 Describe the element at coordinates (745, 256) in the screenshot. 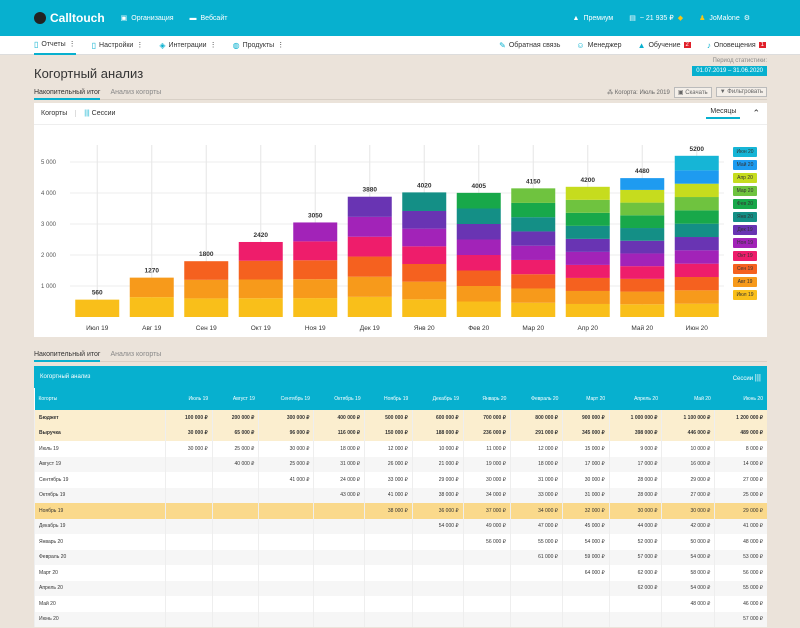

I see `legend-item: Окт 19` at that location.